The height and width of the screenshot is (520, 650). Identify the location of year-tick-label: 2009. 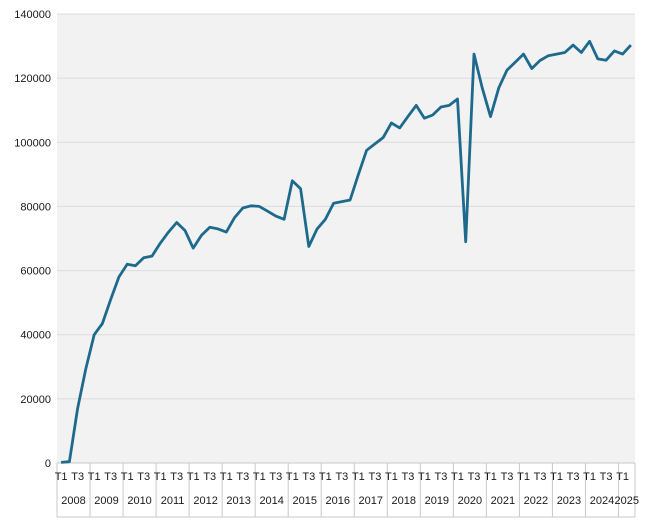
(106, 501).